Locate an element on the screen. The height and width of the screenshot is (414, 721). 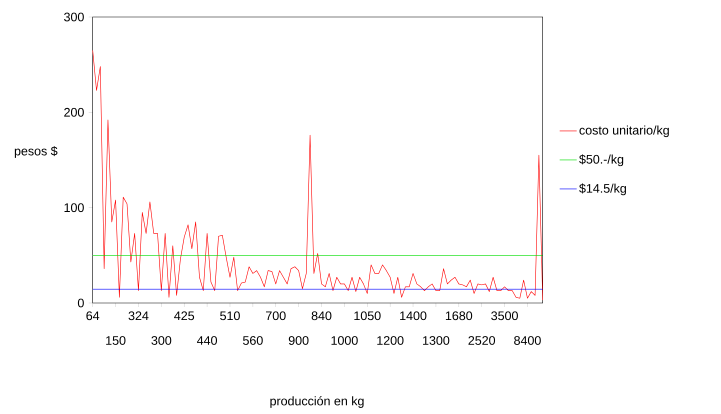
x-axis-title: producción en kg is located at coordinates (317, 402).